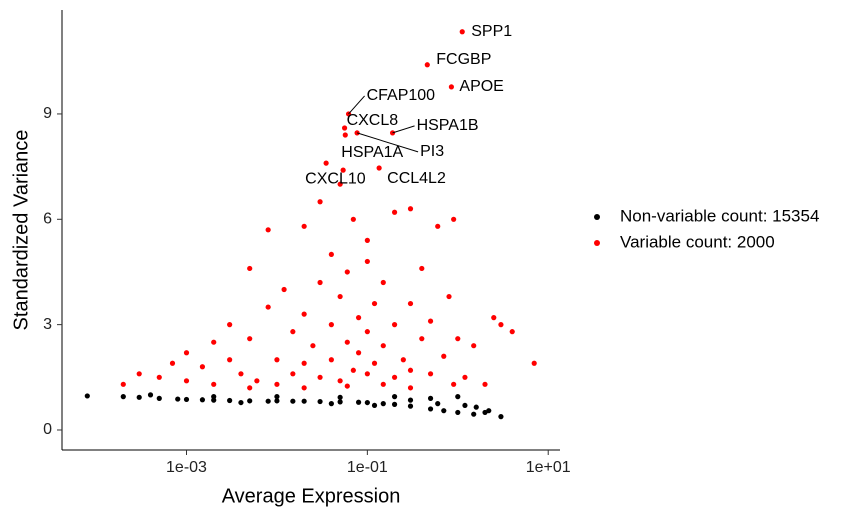 Image resolution: width=861 pixels, height=522 pixels. Describe the element at coordinates (432, 151) in the screenshot. I see `point-label: PI3` at that location.